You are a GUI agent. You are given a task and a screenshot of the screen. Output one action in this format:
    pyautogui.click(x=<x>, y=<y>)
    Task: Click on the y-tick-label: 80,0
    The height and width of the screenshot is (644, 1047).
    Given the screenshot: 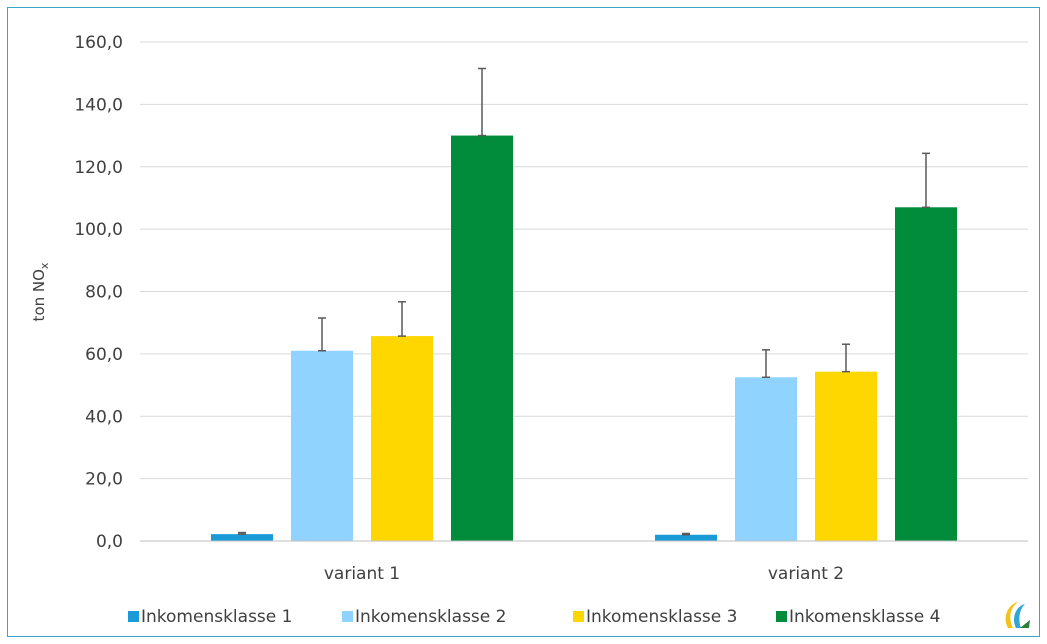 What is the action you would take?
    pyautogui.click(x=104, y=293)
    